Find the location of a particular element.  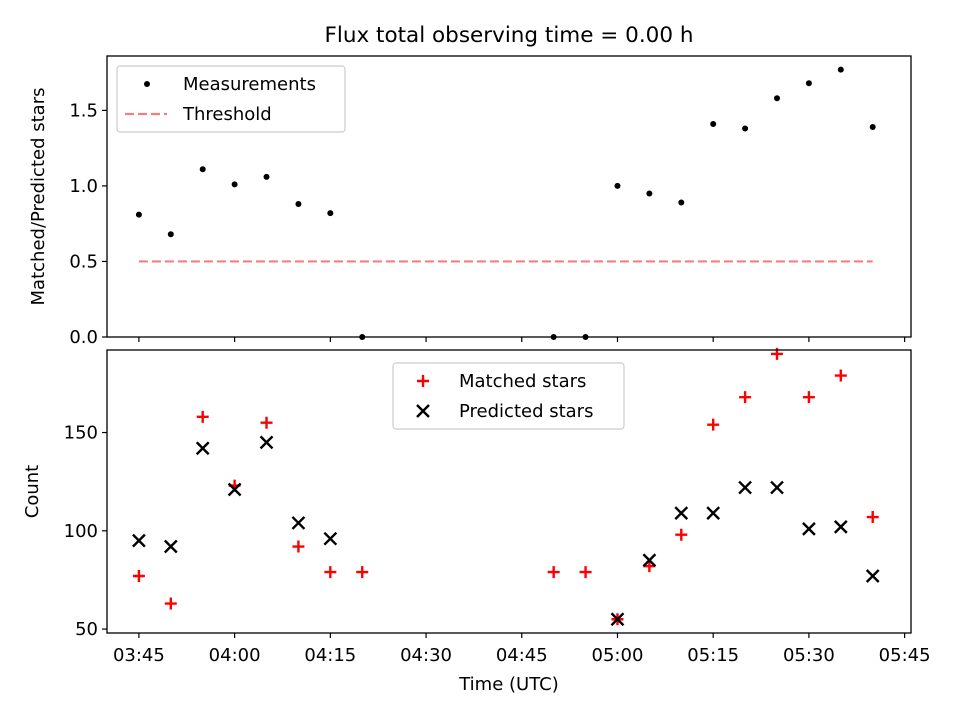

x-tick-label: 04:00 is located at coordinates (235, 655).